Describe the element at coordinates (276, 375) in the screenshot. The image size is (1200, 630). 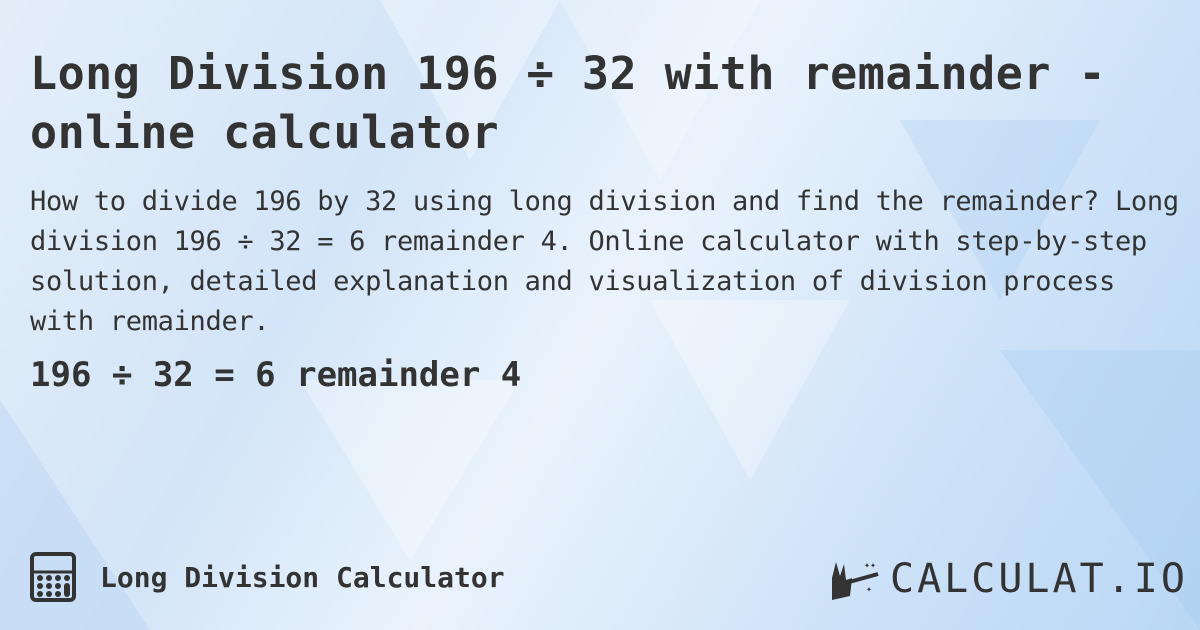
I see `result: 196 ÷ 32 = 6 remainder 4` at that location.